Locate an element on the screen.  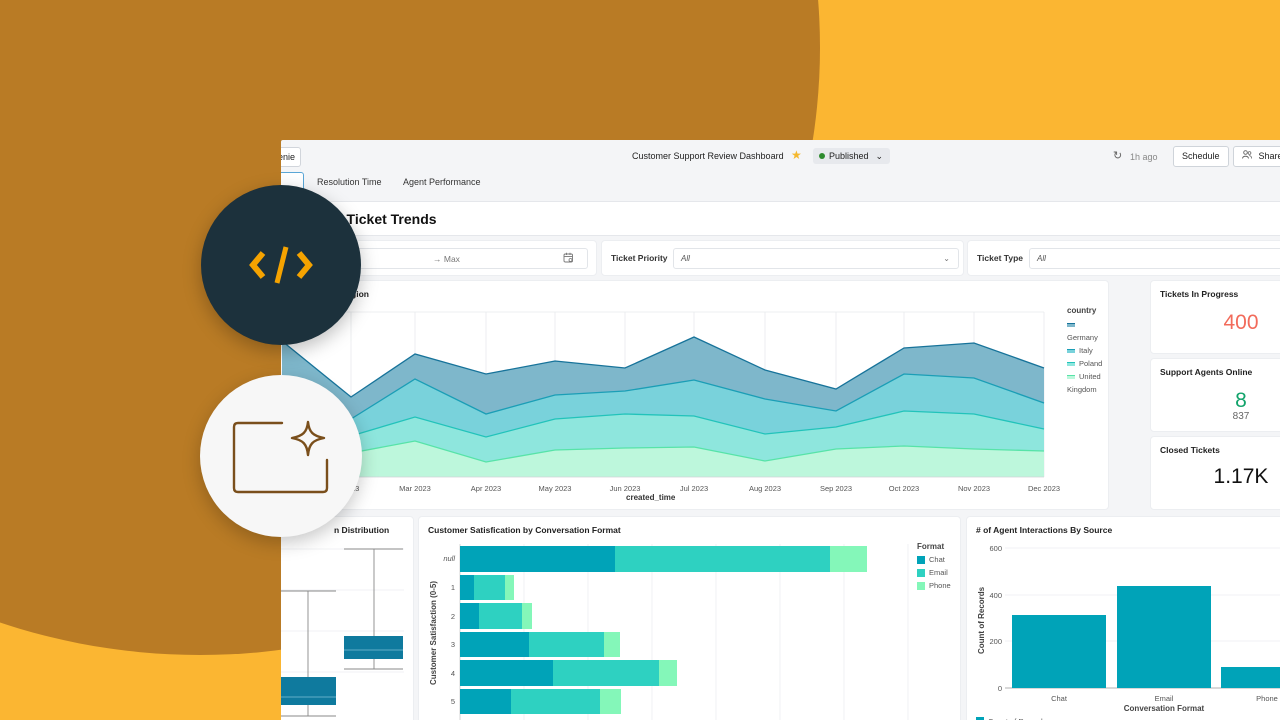
ticket-priority-value: All is located at coordinates (685, 258).